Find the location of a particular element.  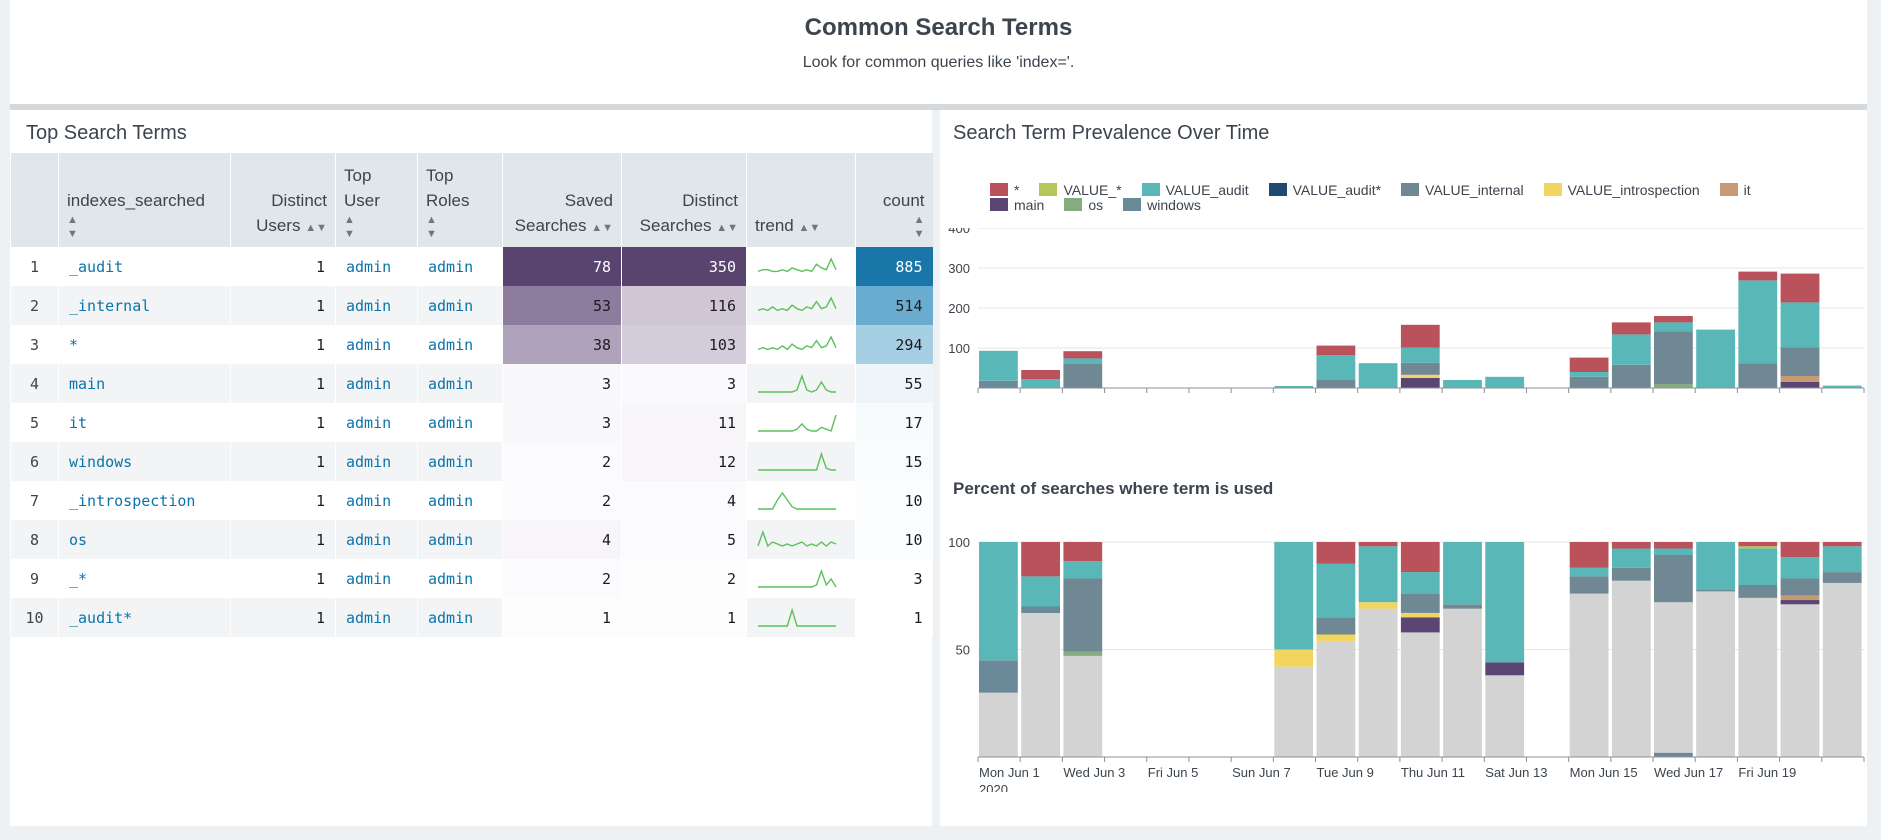

legend-item: VALUE_audit* is located at coordinates (1324, 190).